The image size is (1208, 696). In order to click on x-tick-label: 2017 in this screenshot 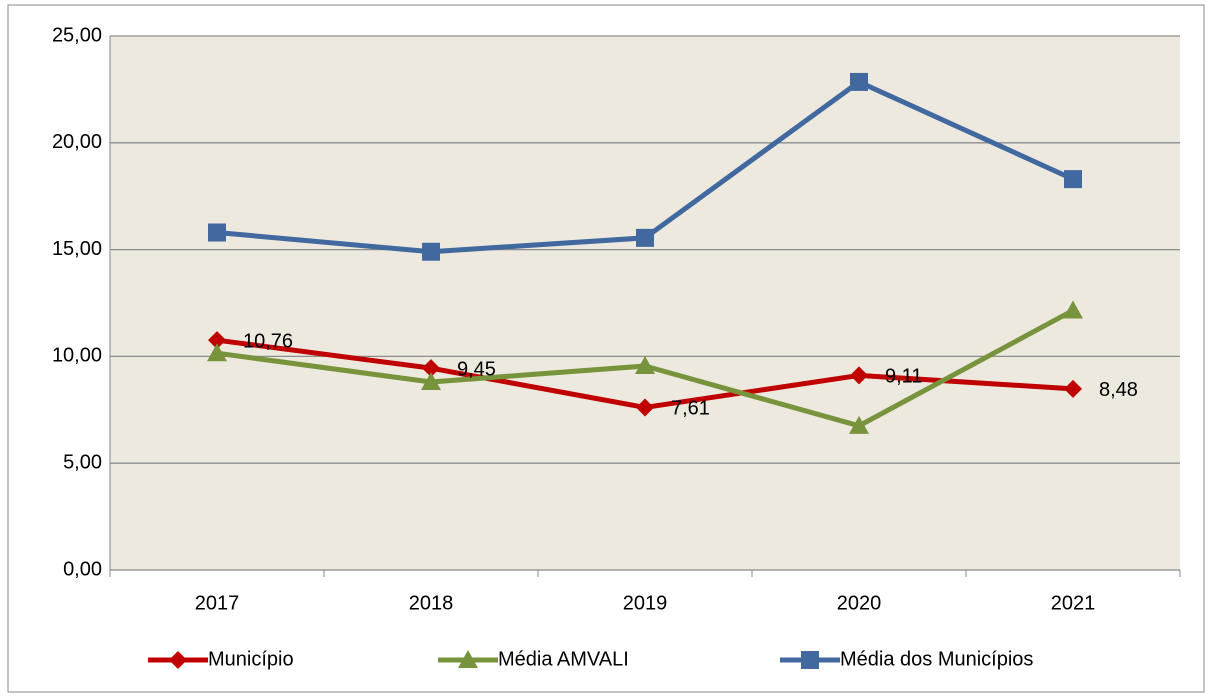, I will do `click(217, 603)`.